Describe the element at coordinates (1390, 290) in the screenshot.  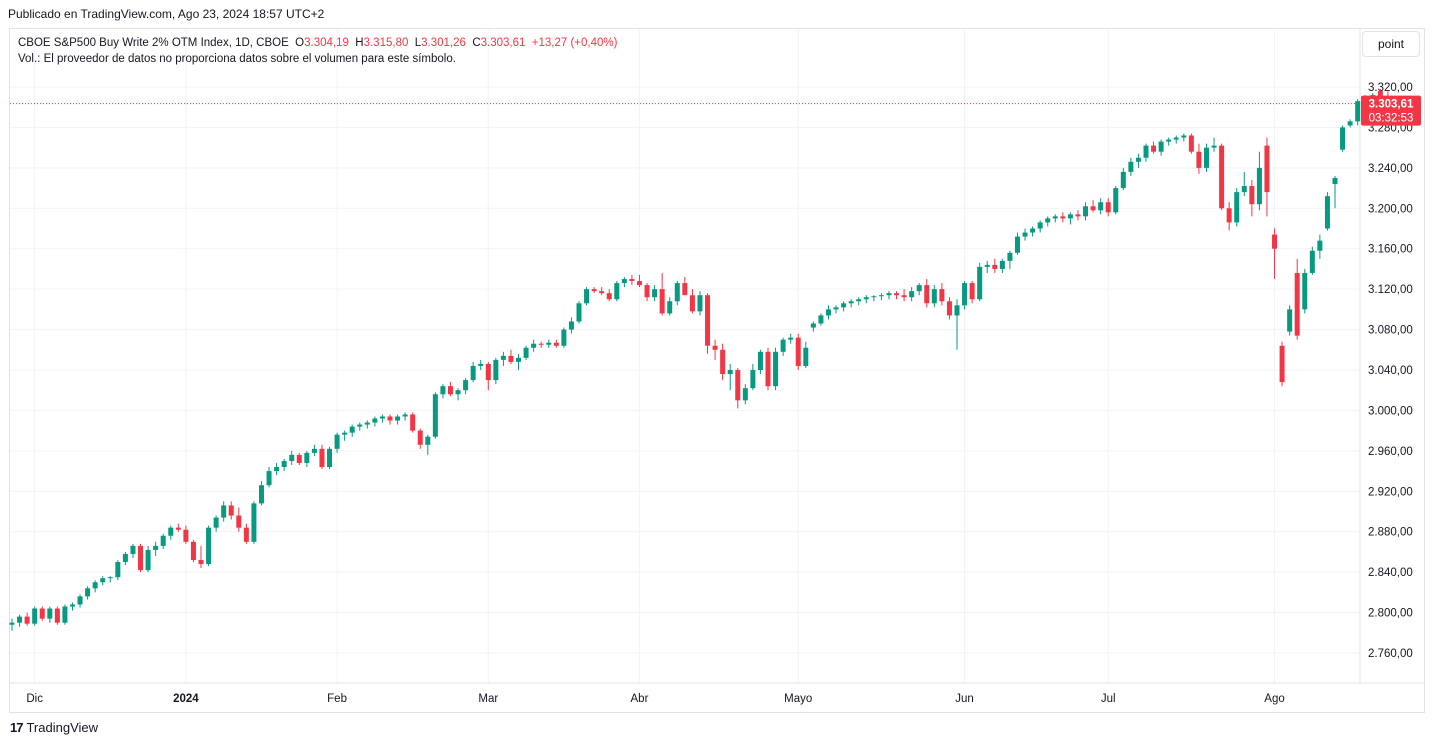
I see `y-tick-label: 3.120,00` at that location.